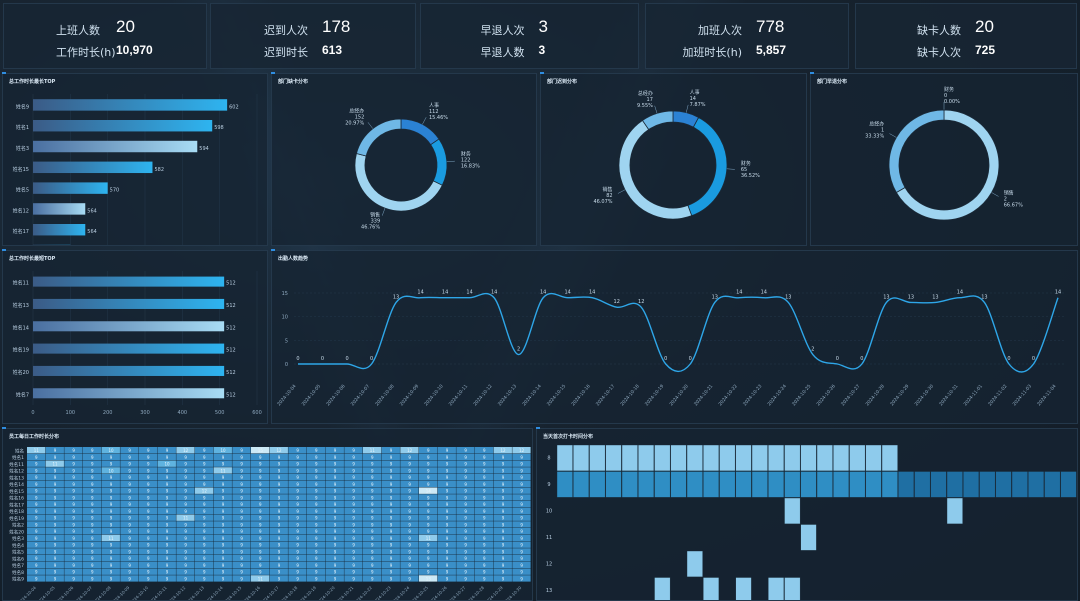 This screenshot has width=1080, height=601. What do you see at coordinates (746, 163) in the screenshot?
I see `slice-name: 财务` at bounding box center [746, 163].